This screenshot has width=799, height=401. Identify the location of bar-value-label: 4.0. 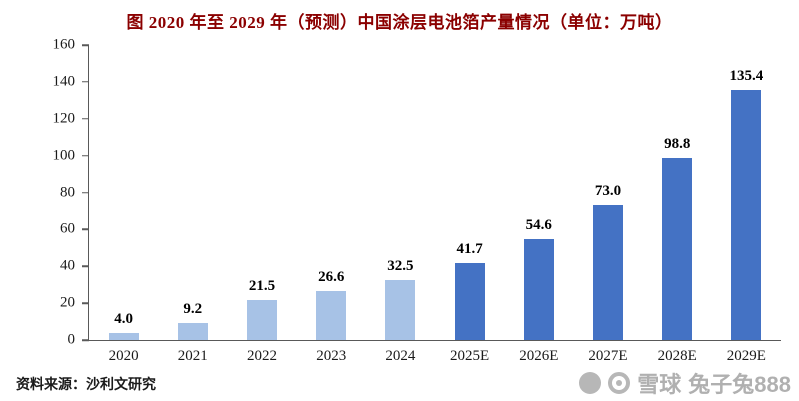
(123, 318).